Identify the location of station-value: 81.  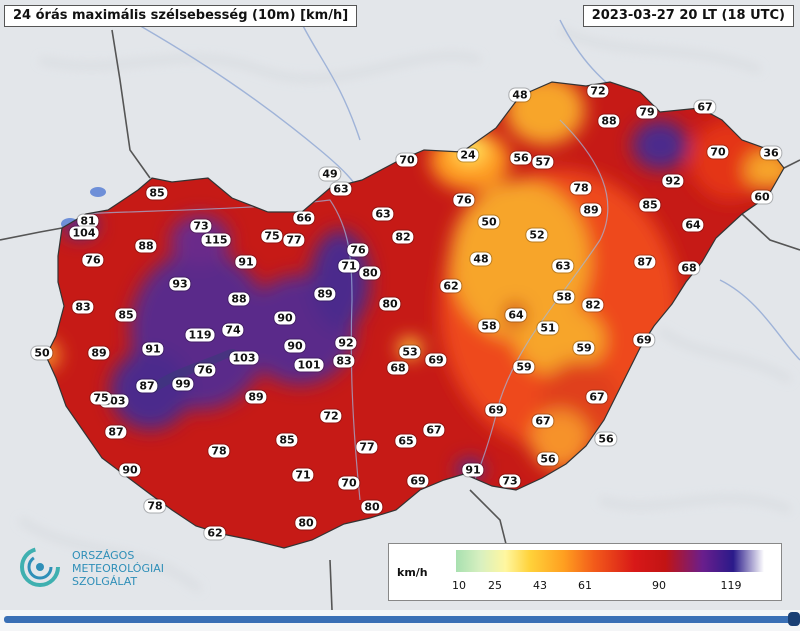
(88, 221).